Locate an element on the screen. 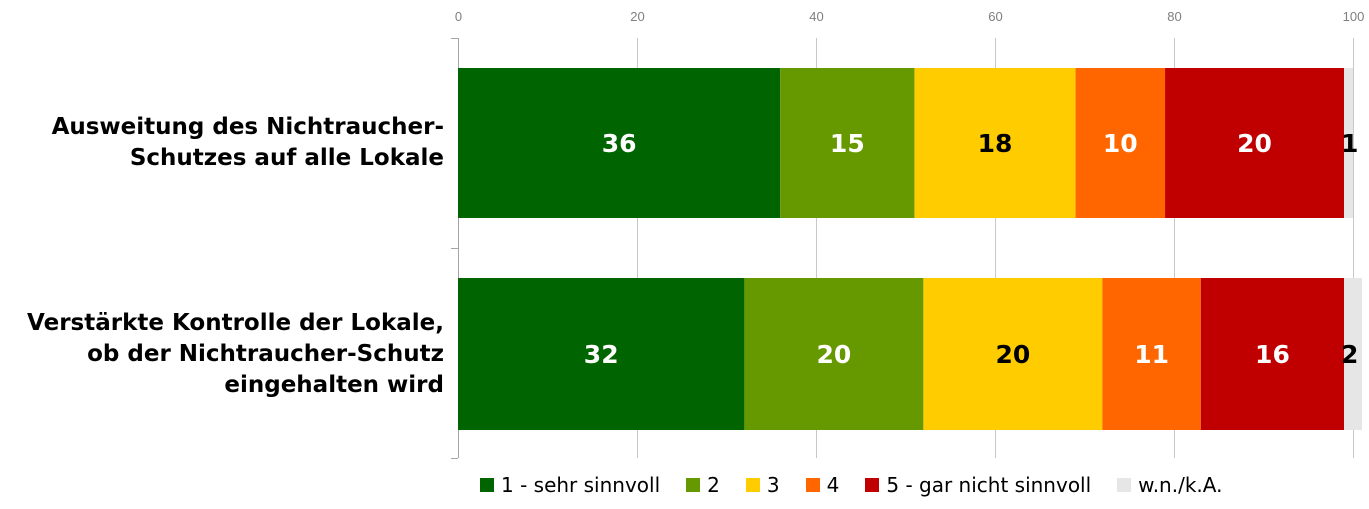 This screenshot has width=1369, height=509. legend-label: w.n./k.A. is located at coordinates (1180, 485).